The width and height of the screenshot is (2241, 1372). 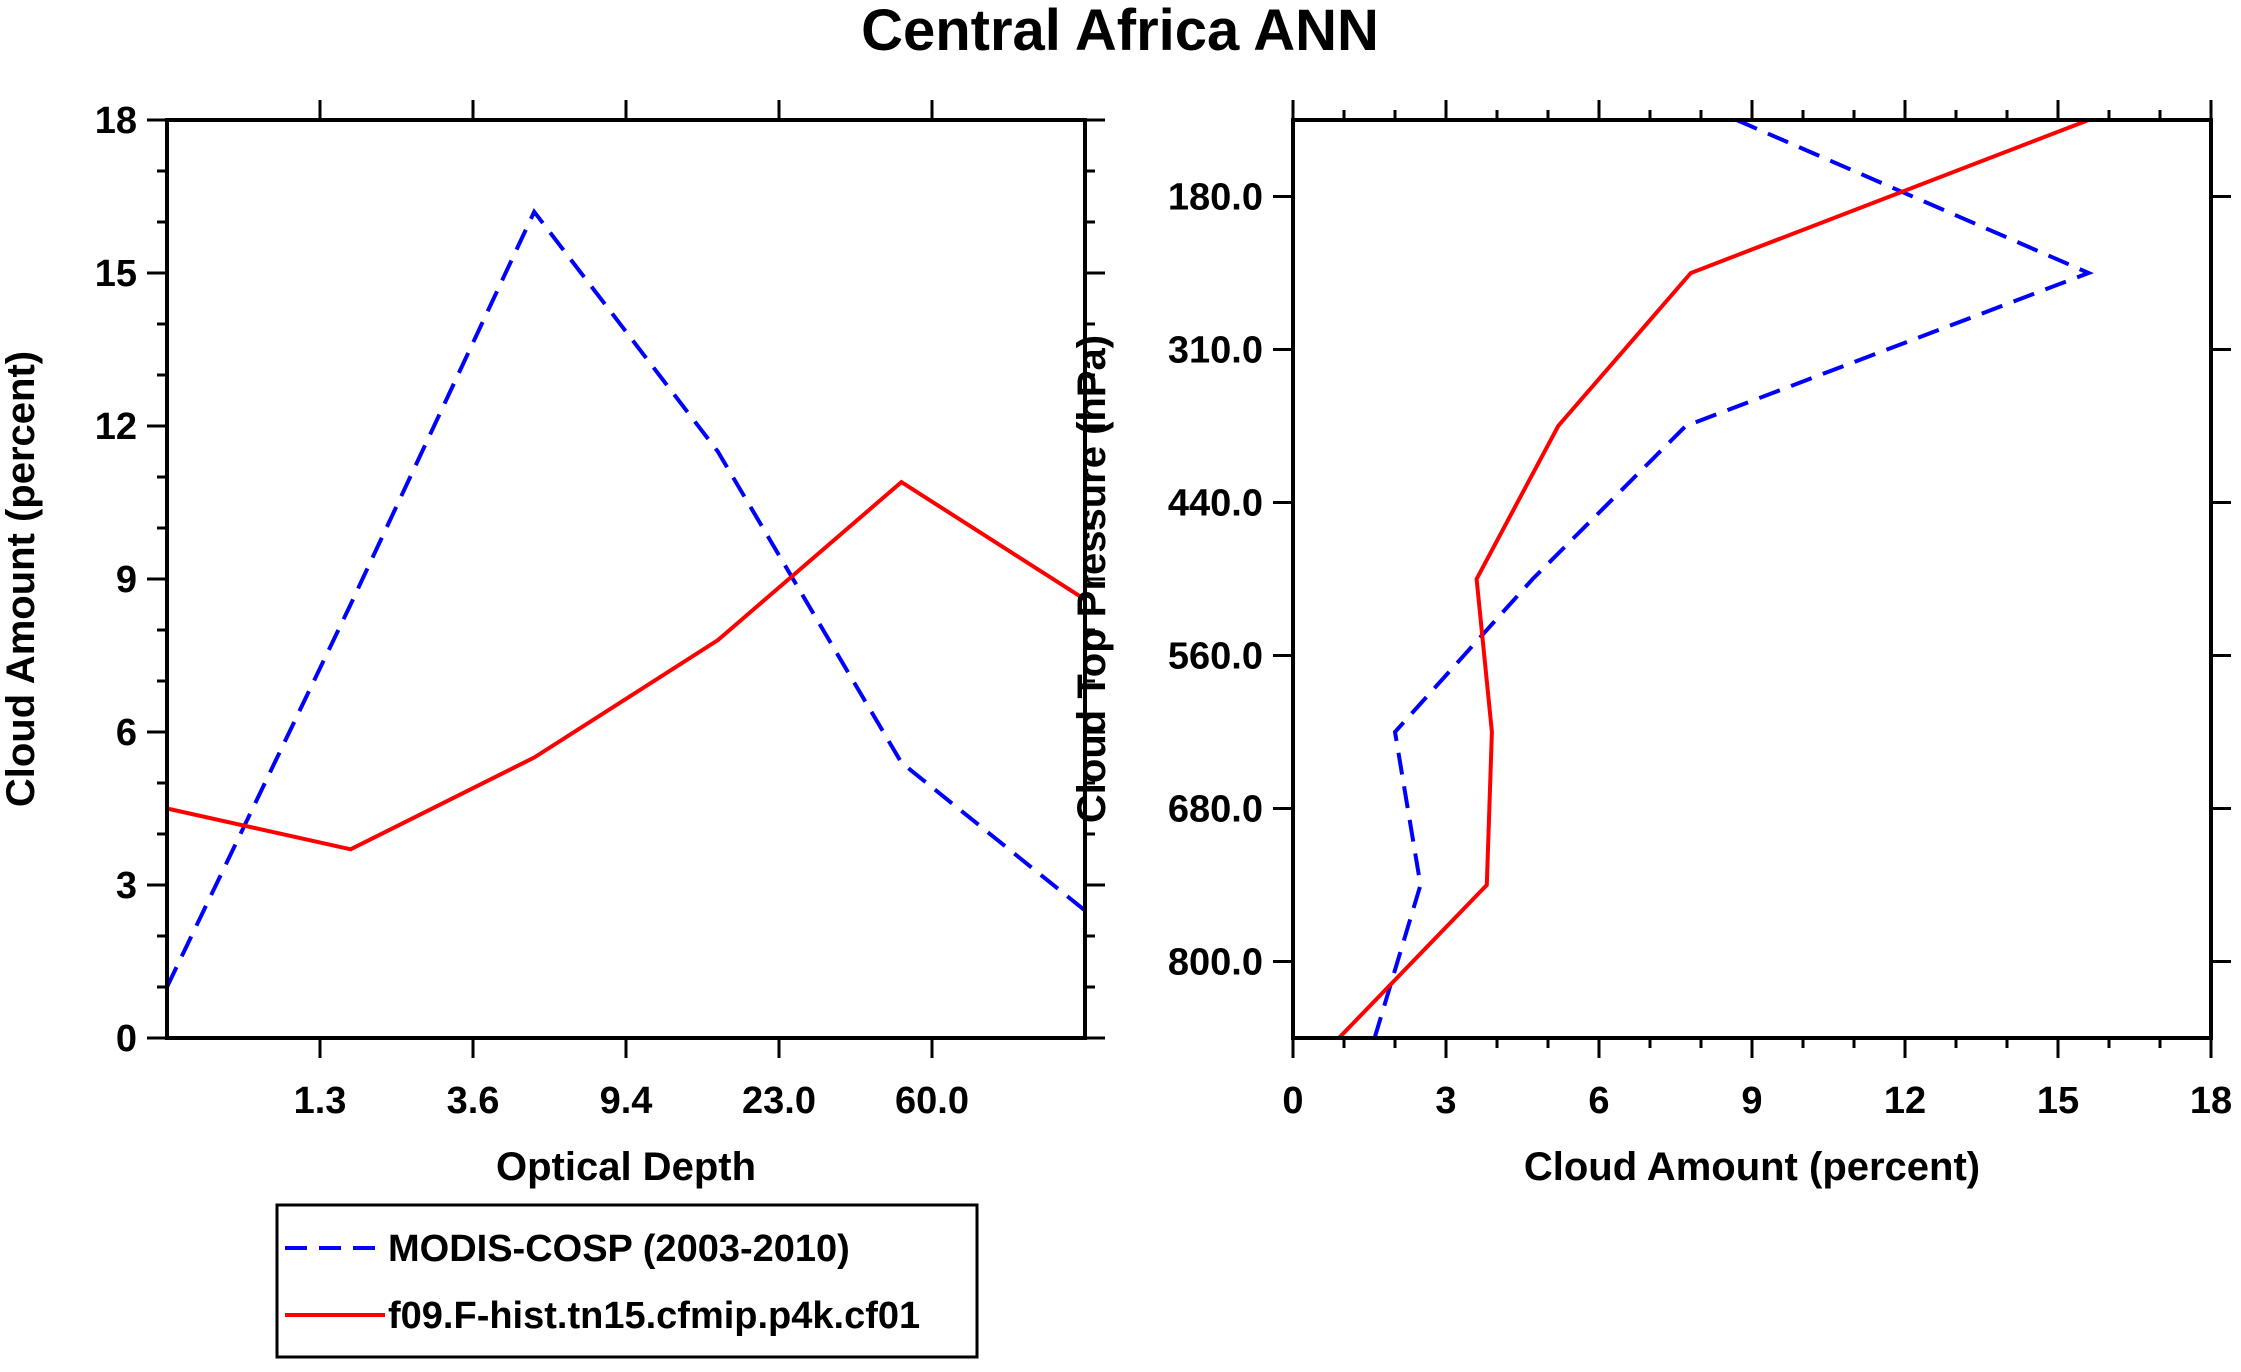 I want to click on right-x-tick-label: 6, so click(x=1598, y=1101).